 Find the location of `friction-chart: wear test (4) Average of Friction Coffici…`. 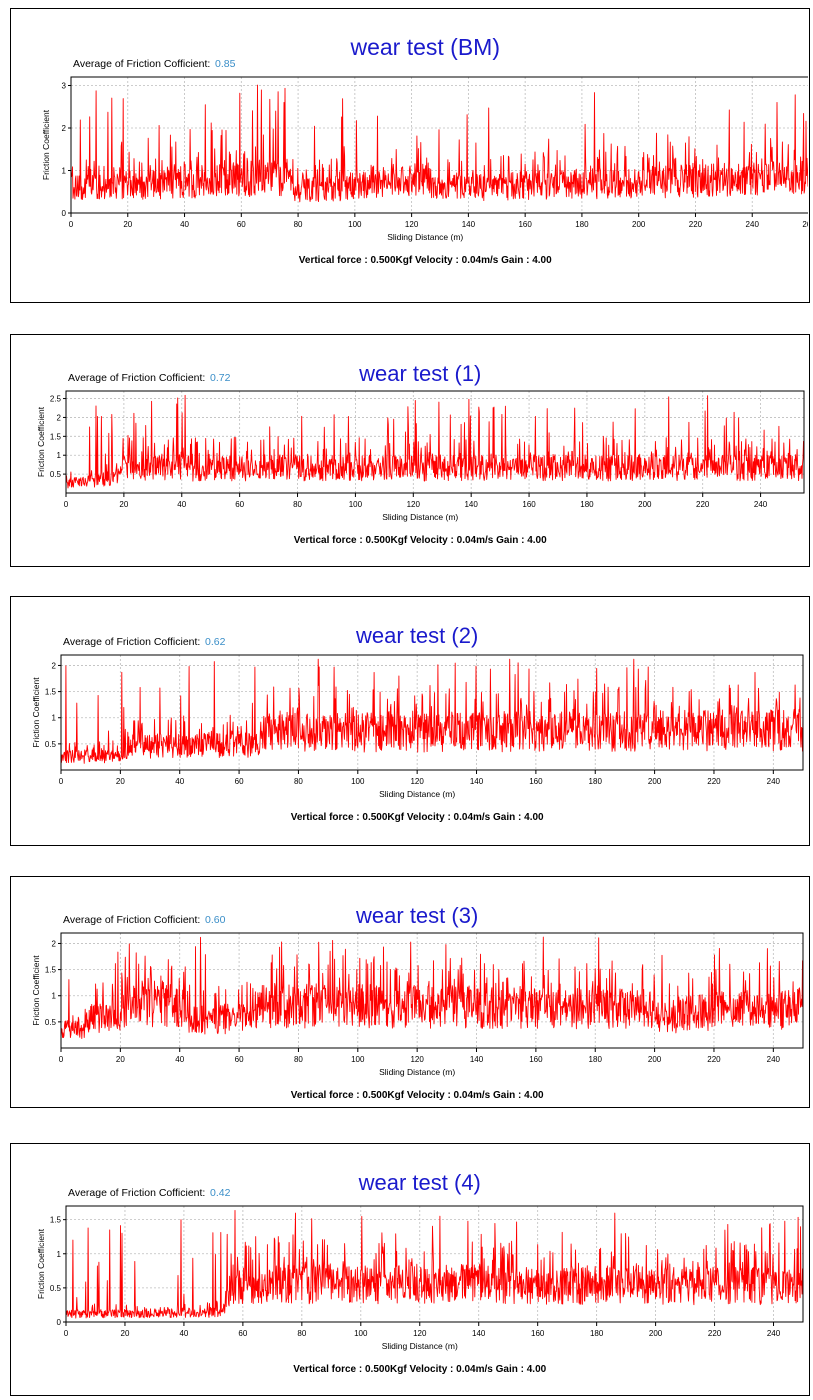

friction-chart: wear test (4) Average of Friction Coffici… is located at coordinates (420, 1272).